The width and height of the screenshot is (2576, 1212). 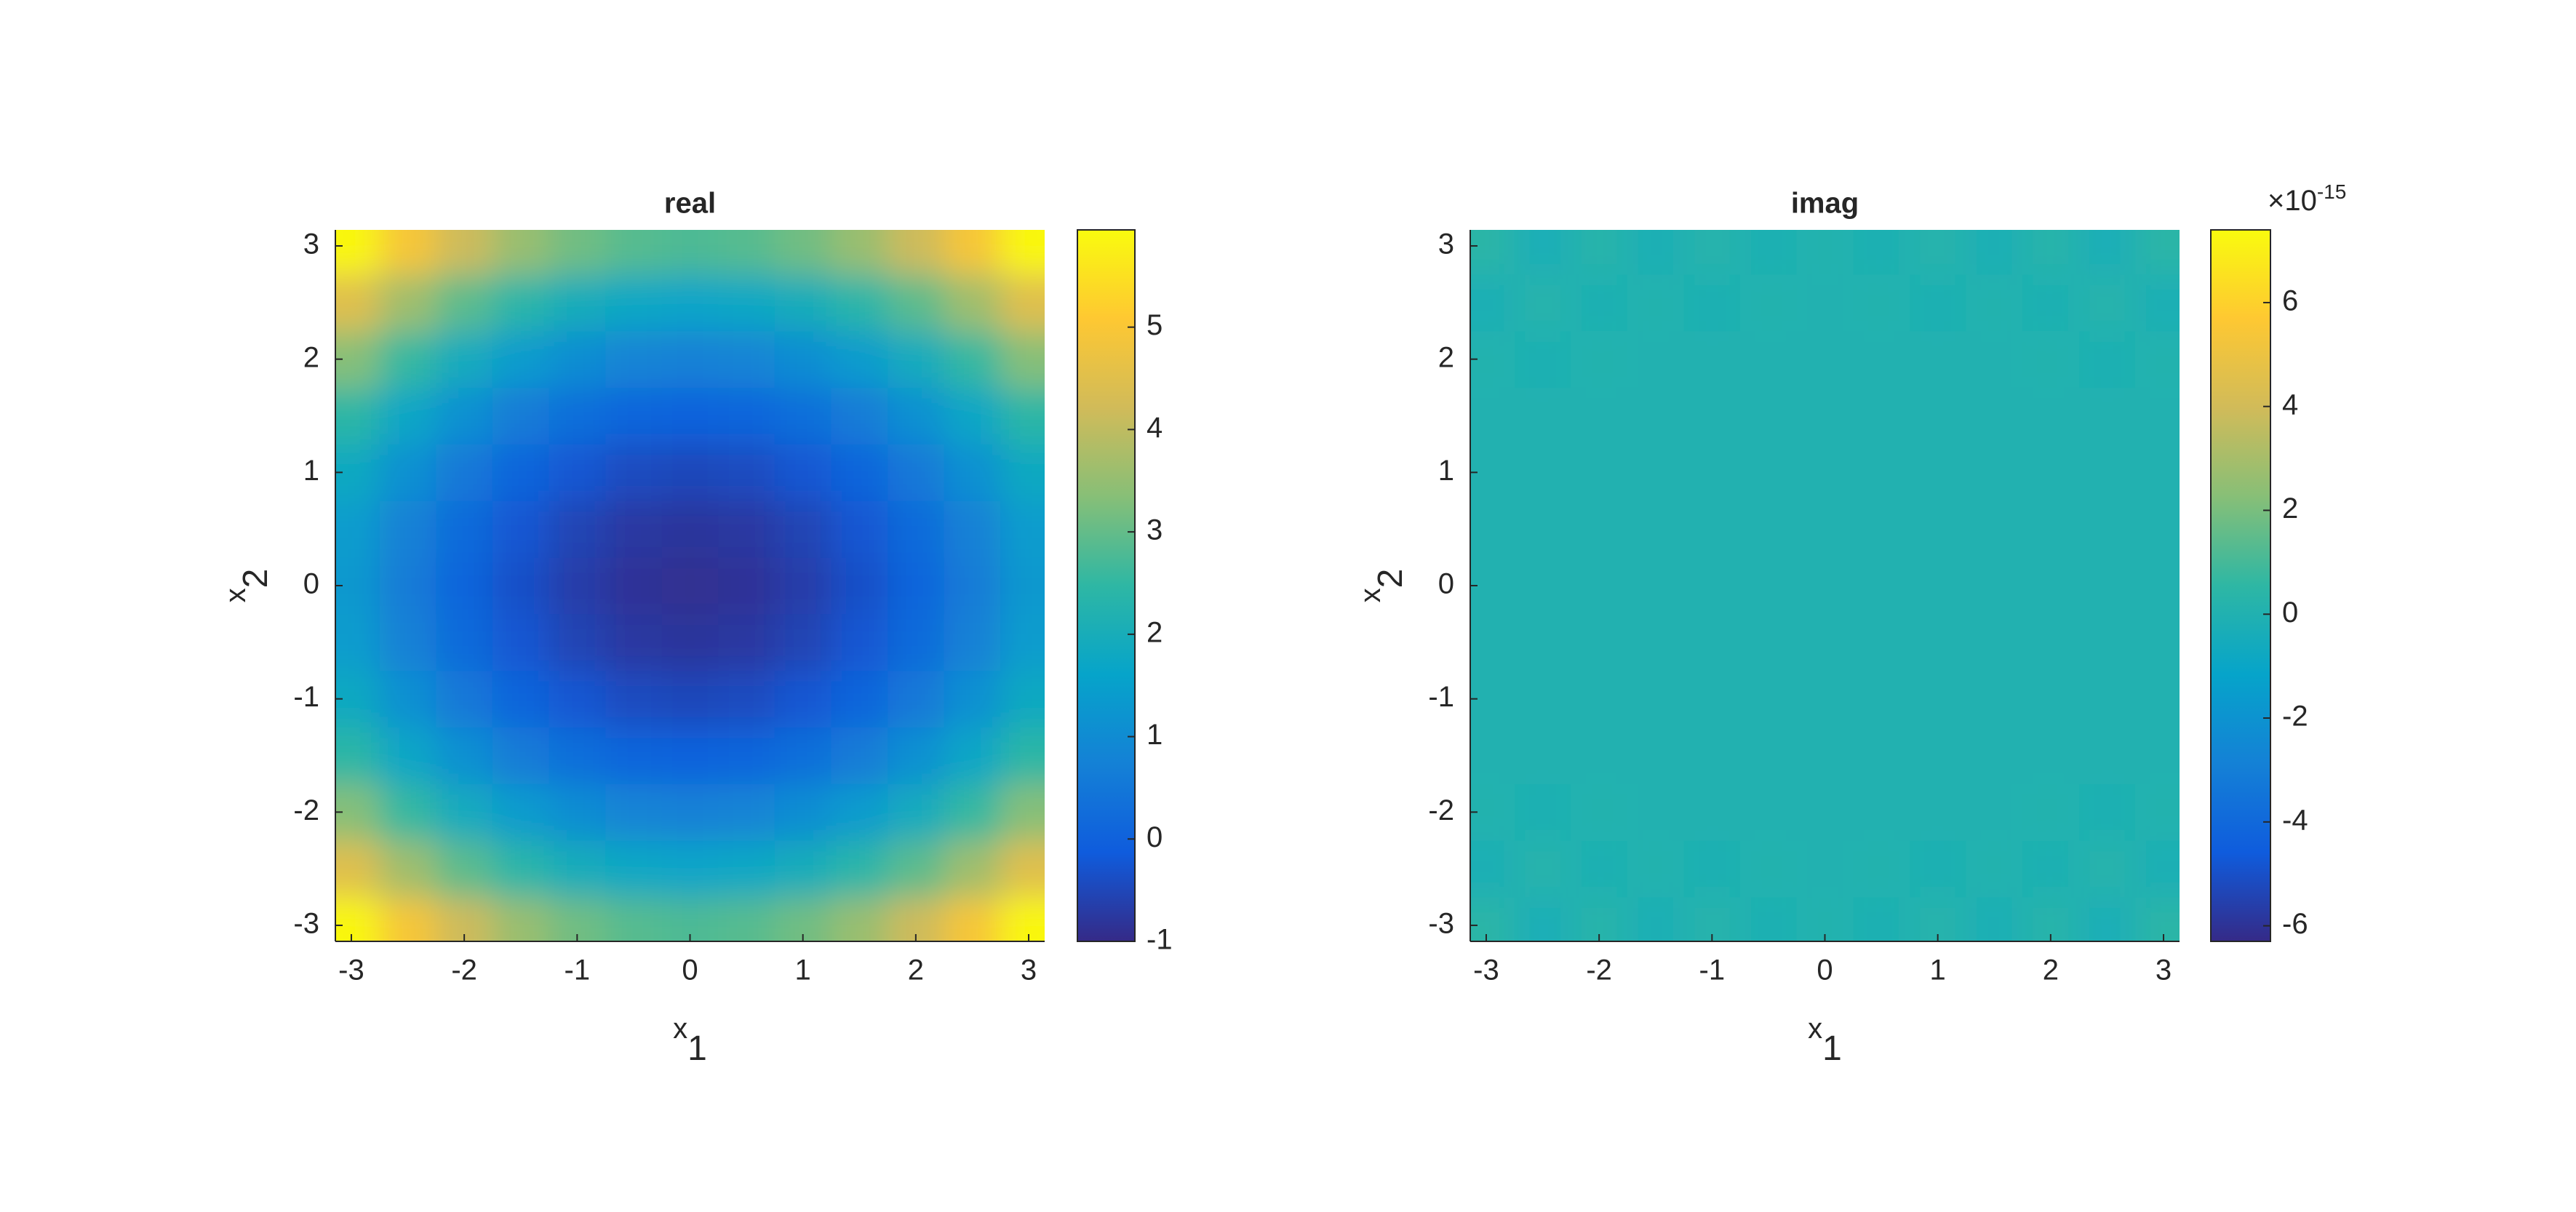 What do you see at coordinates (1155, 428) in the screenshot?
I see `colorbar-tick-label: 4` at bounding box center [1155, 428].